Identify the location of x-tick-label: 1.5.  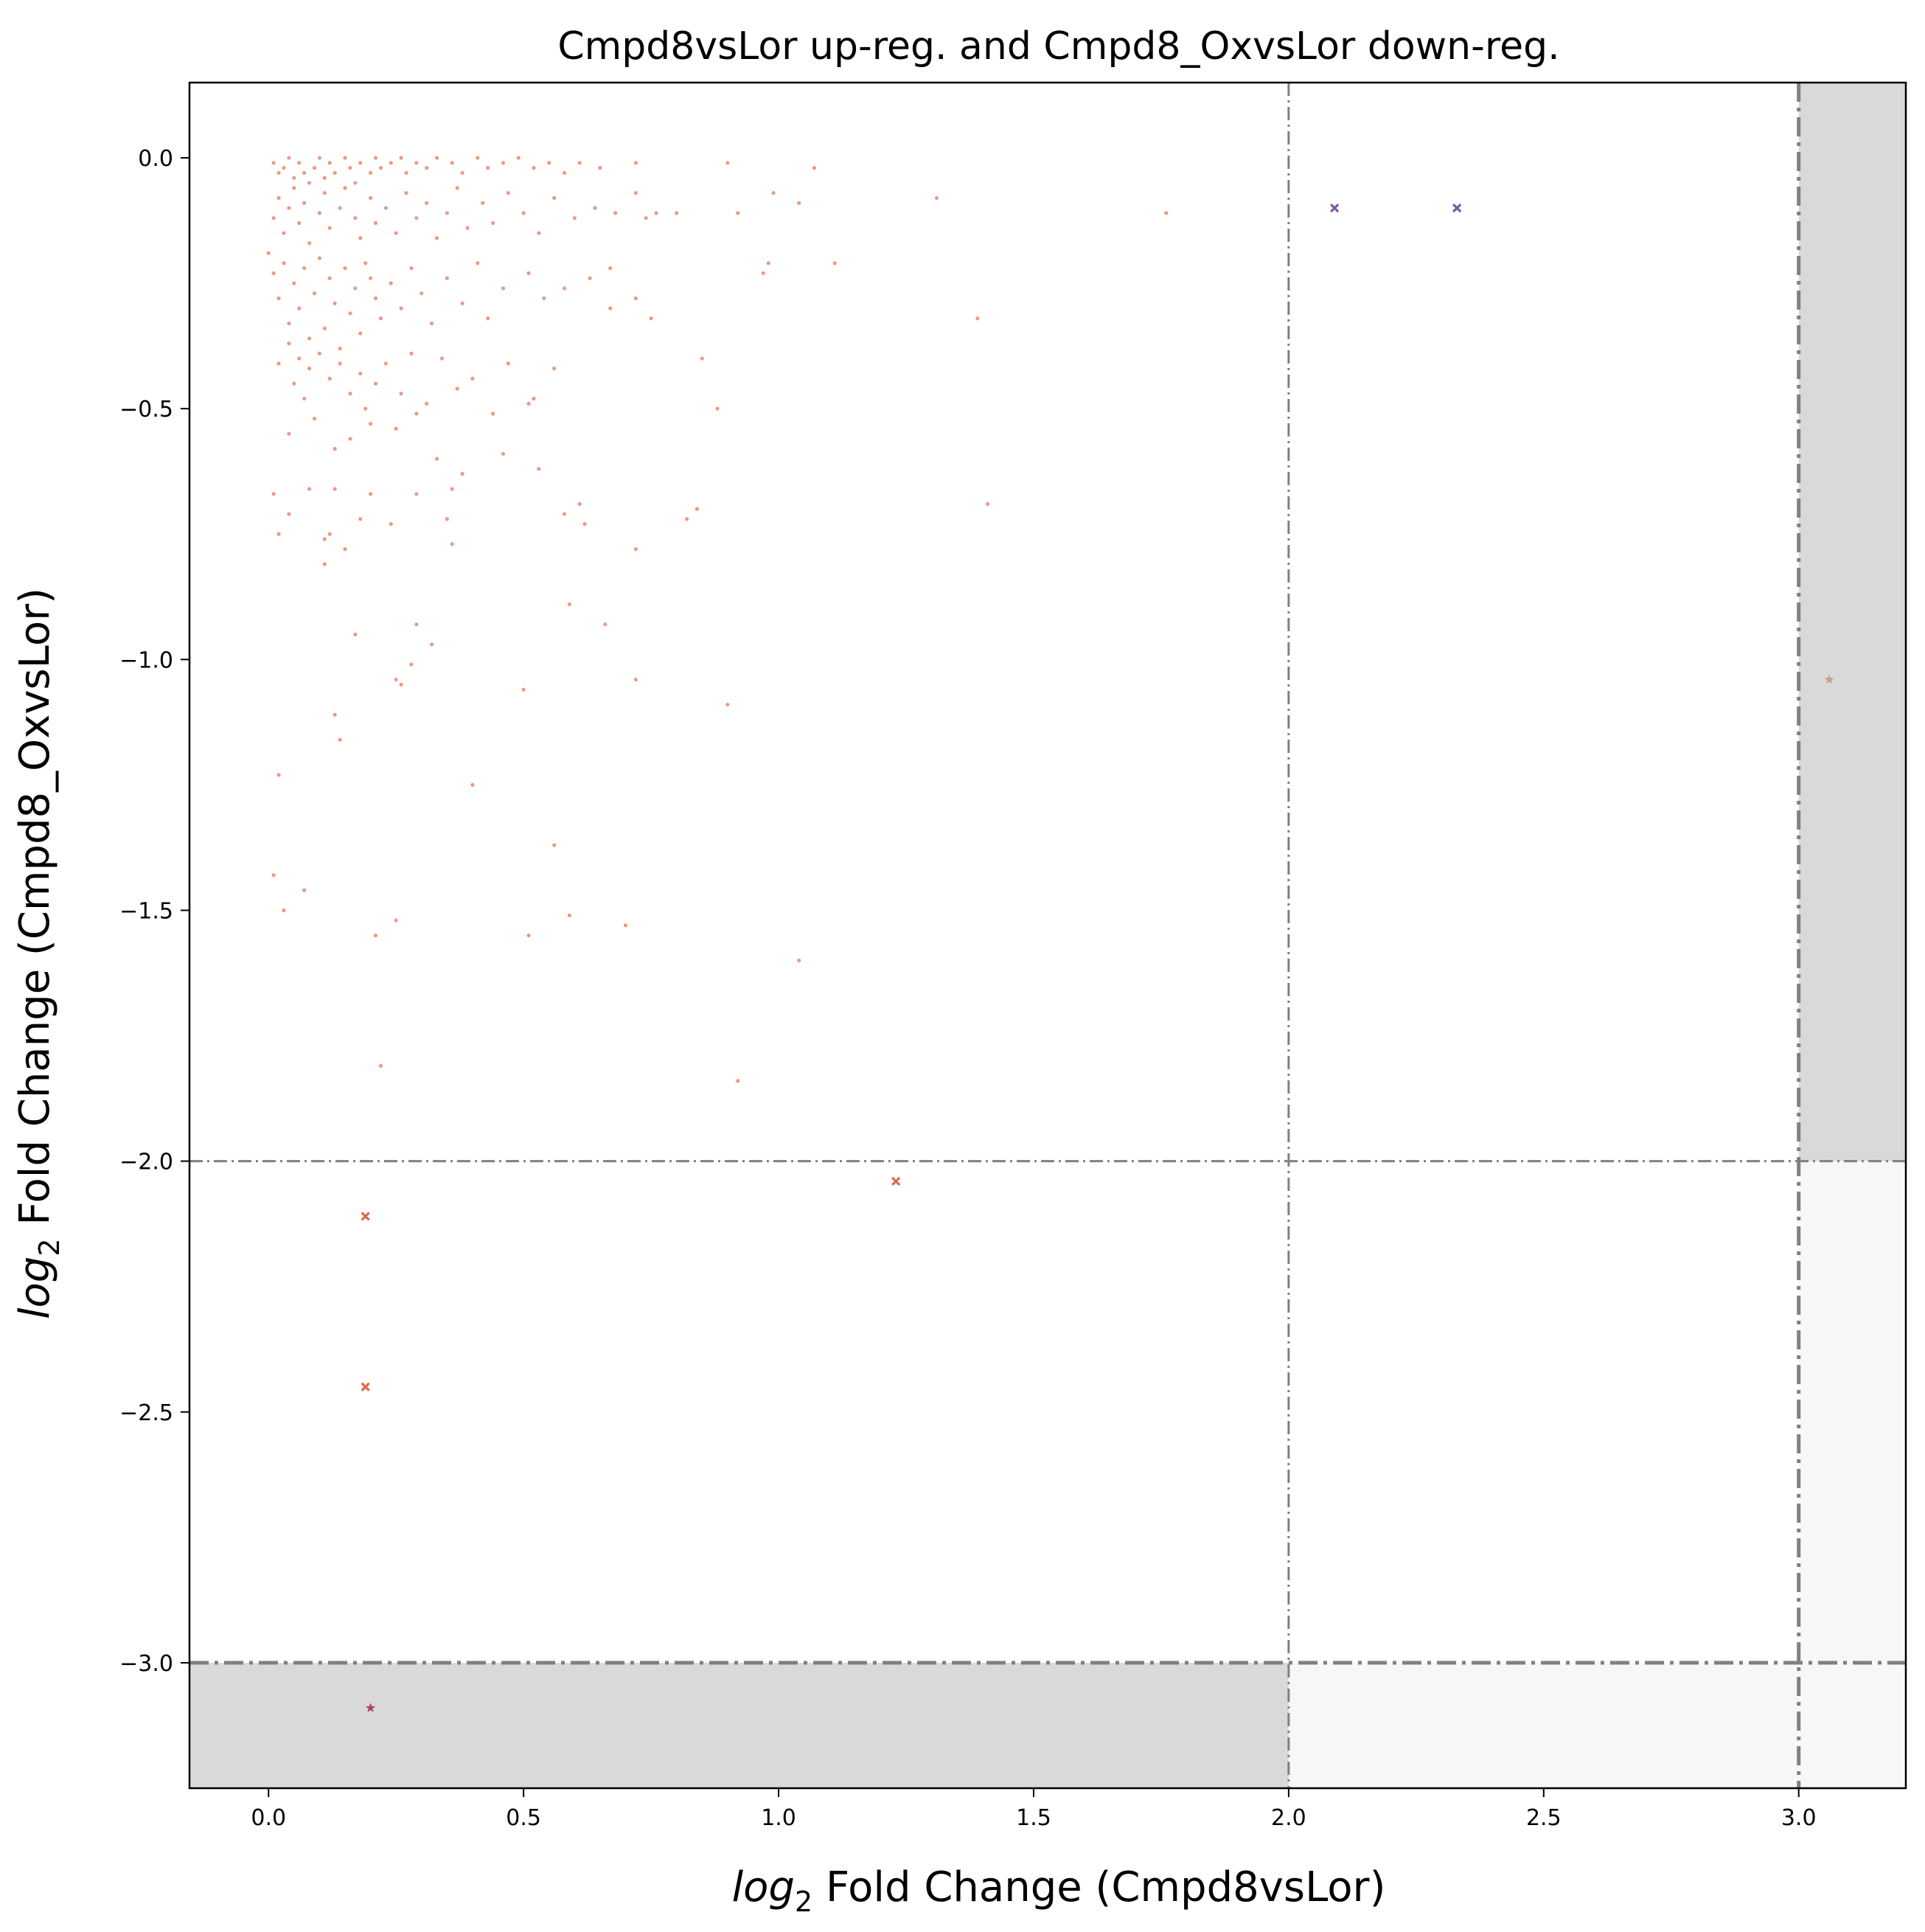
(1034, 1818).